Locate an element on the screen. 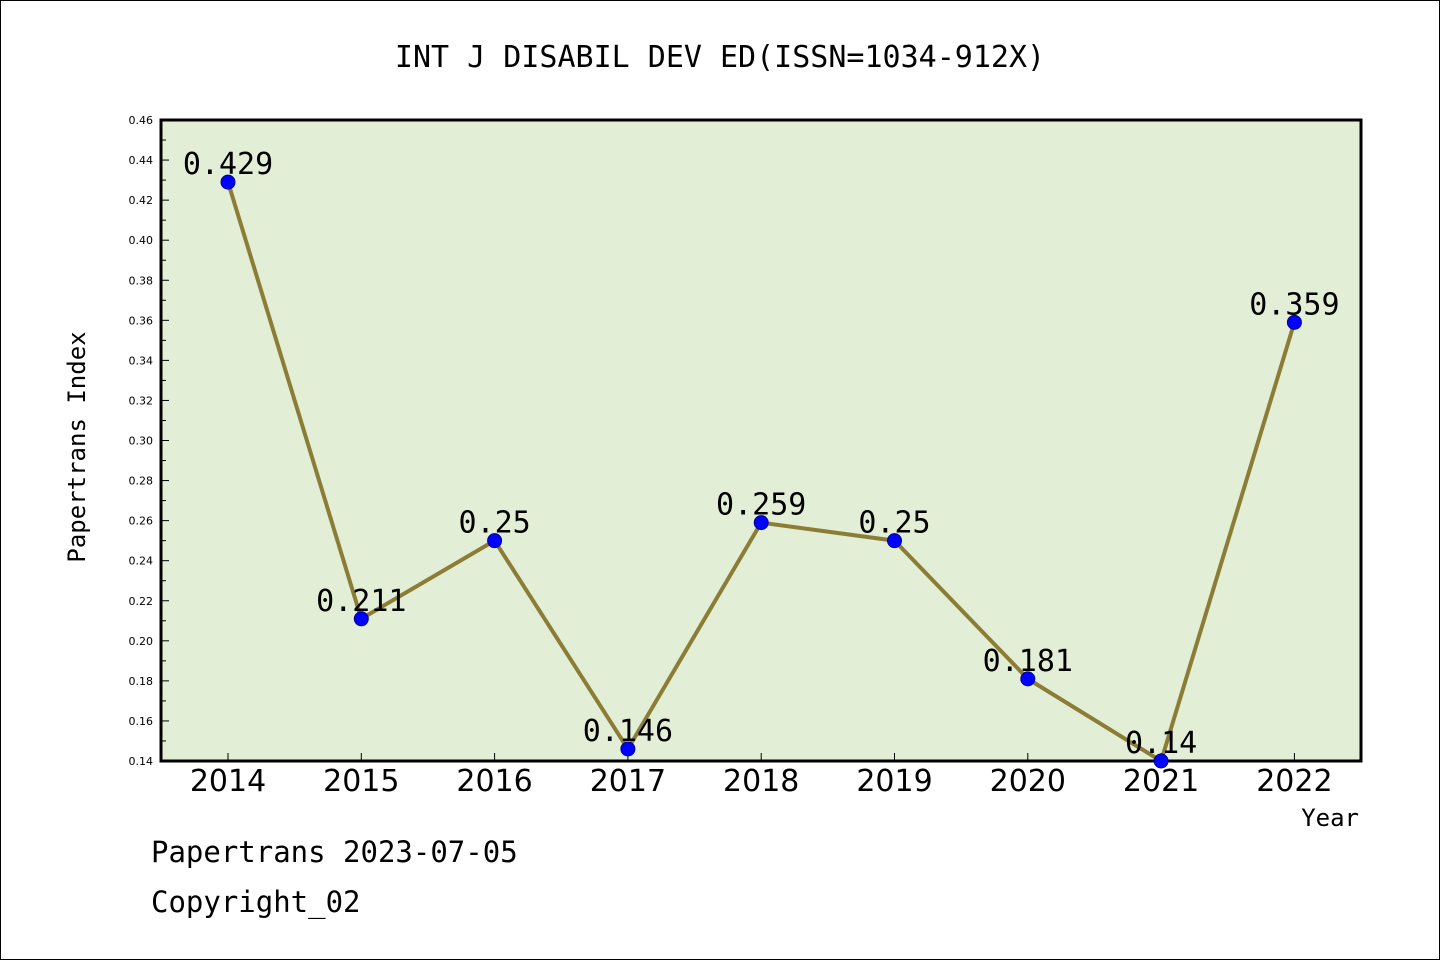 This screenshot has height=960, width=1440. x-axis: 2014 2015 2016 2017 2018 2019 2020 2021 2022 is located at coordinates (761, 776).